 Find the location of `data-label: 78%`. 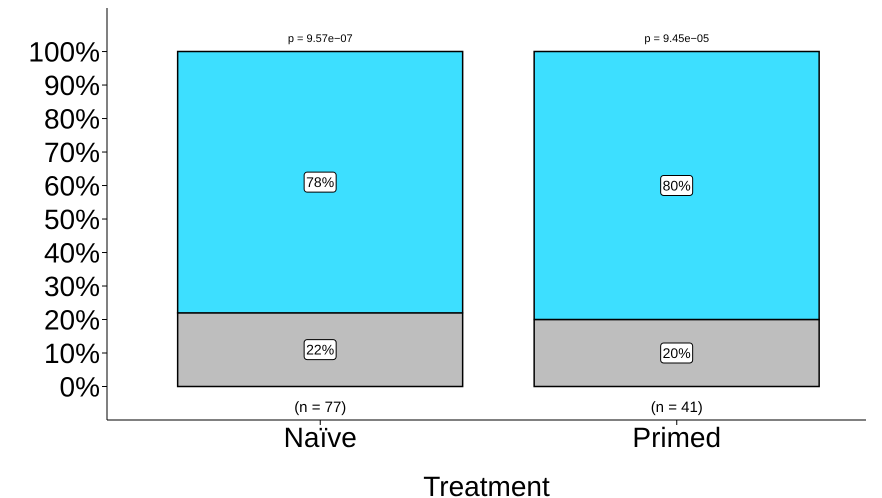

data-label: 78% is located at coordinates (320, 182).